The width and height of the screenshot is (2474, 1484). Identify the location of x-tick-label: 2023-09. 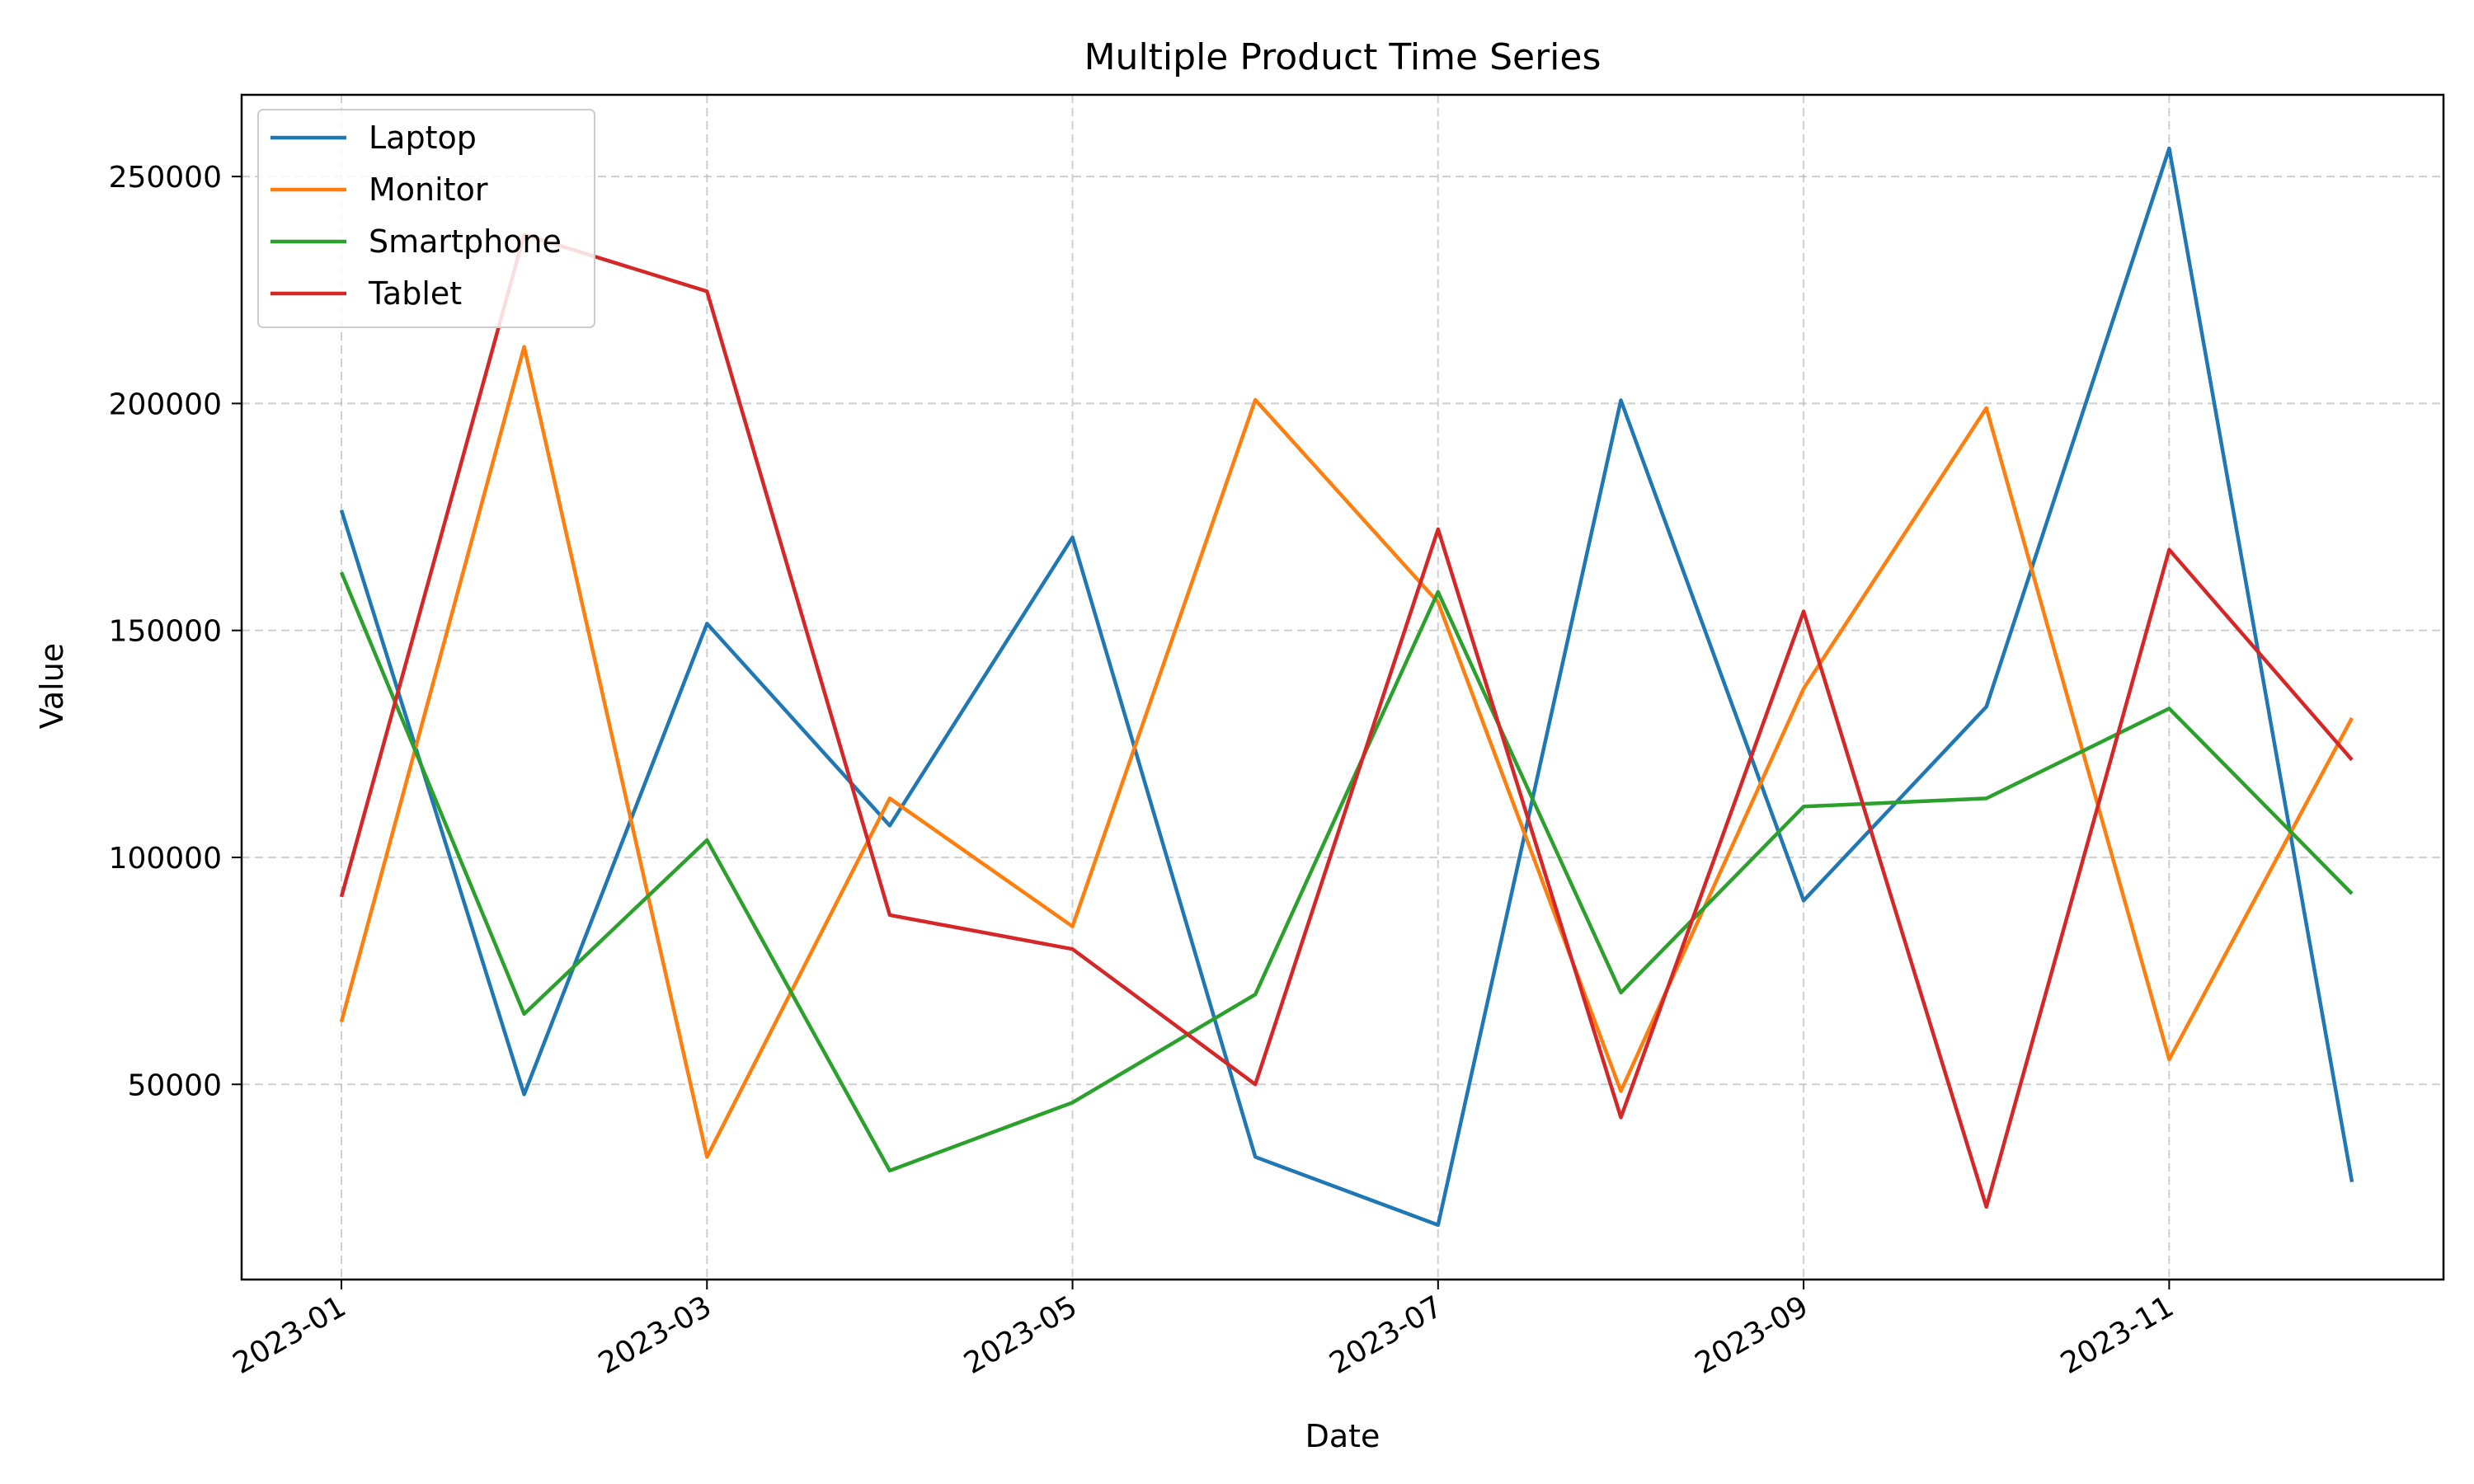
(1752, 1335).